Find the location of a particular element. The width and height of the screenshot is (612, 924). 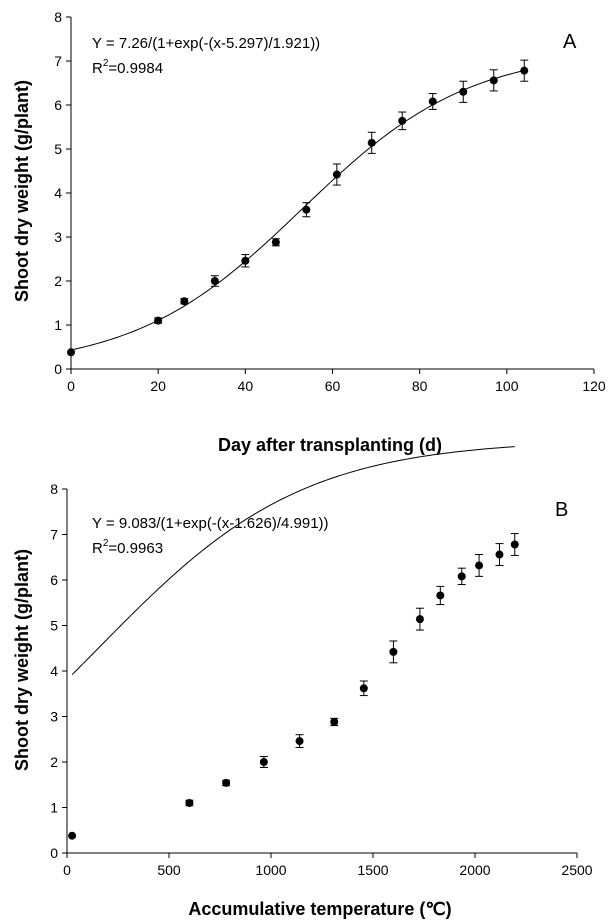

x-tick-label-a: 20 is located at coordinates (158, 386).